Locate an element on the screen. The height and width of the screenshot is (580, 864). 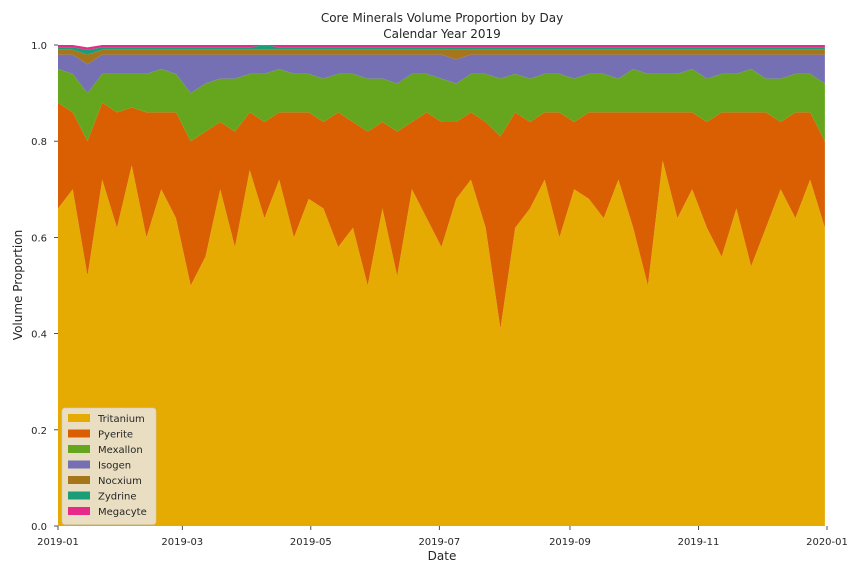
y-tick-label: 0.6 is located at coordinates (39, 238).